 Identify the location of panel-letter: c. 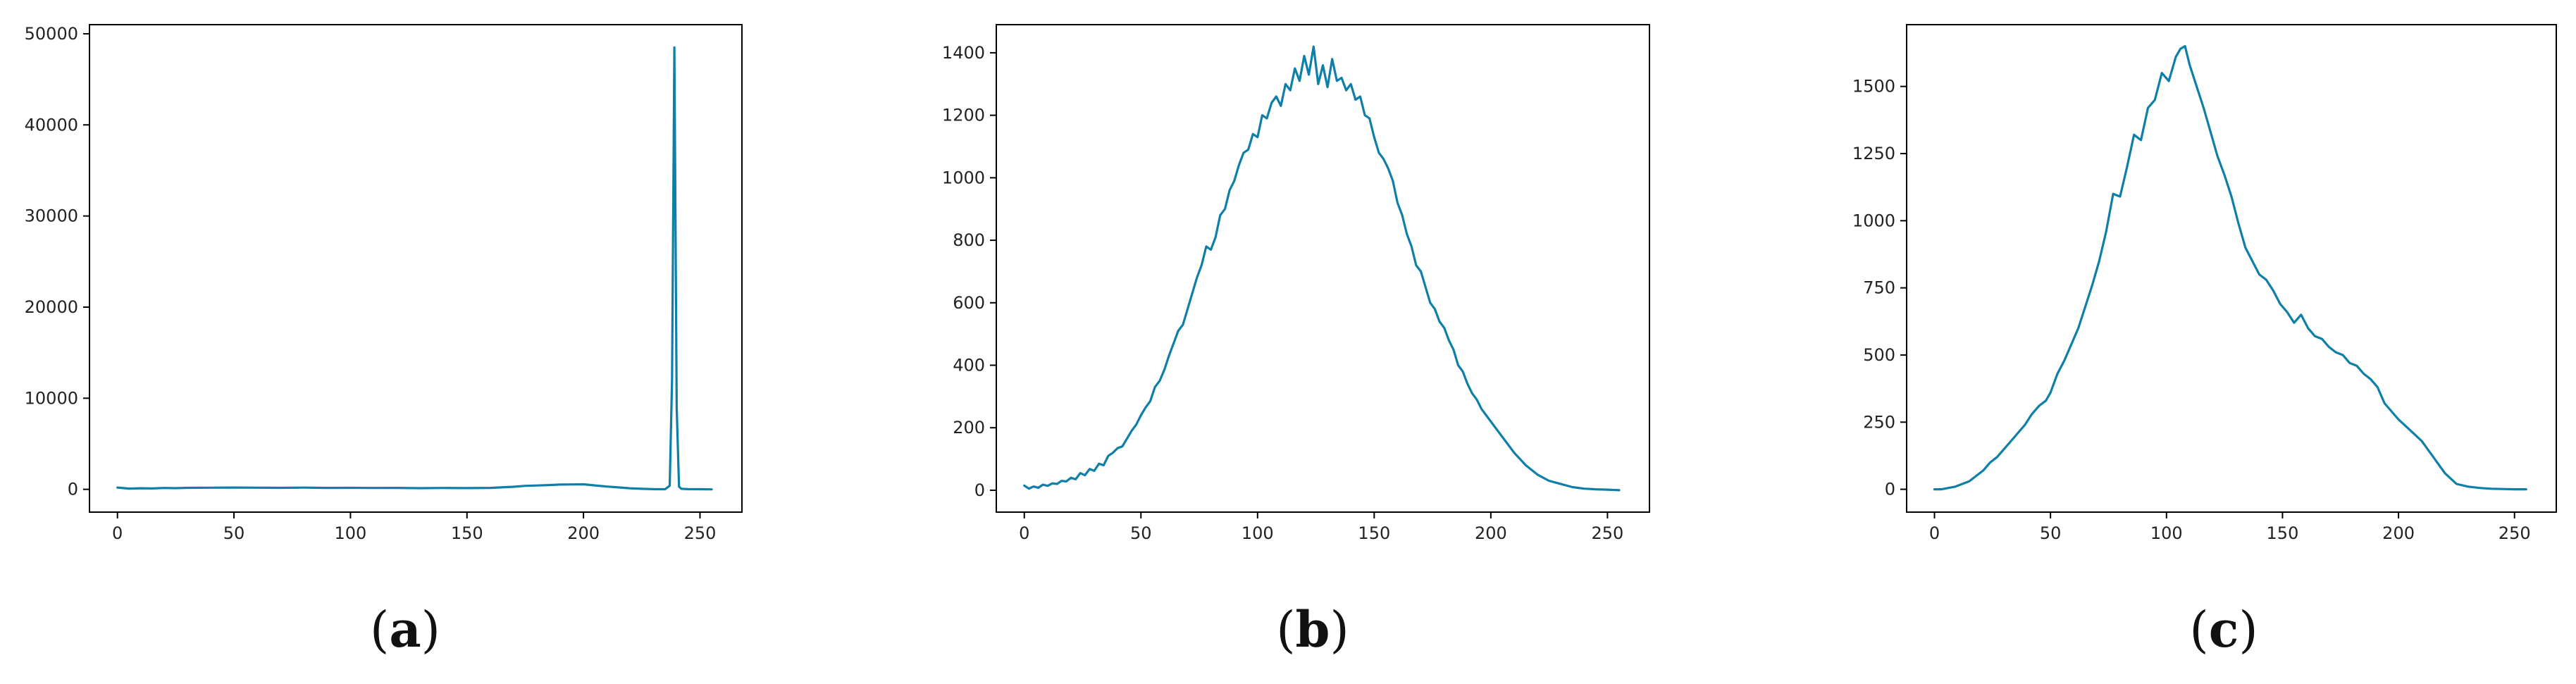
(2224, 629).